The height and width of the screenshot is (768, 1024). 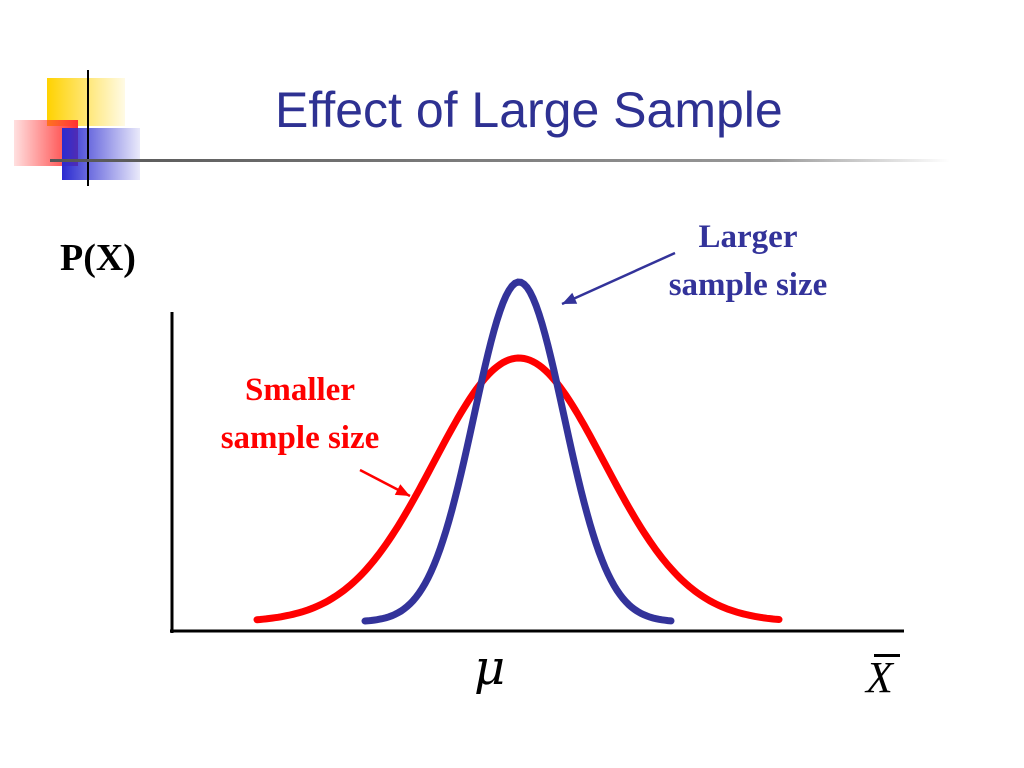 I want to click on larger-sample-curve, so click(x=518, y=451).